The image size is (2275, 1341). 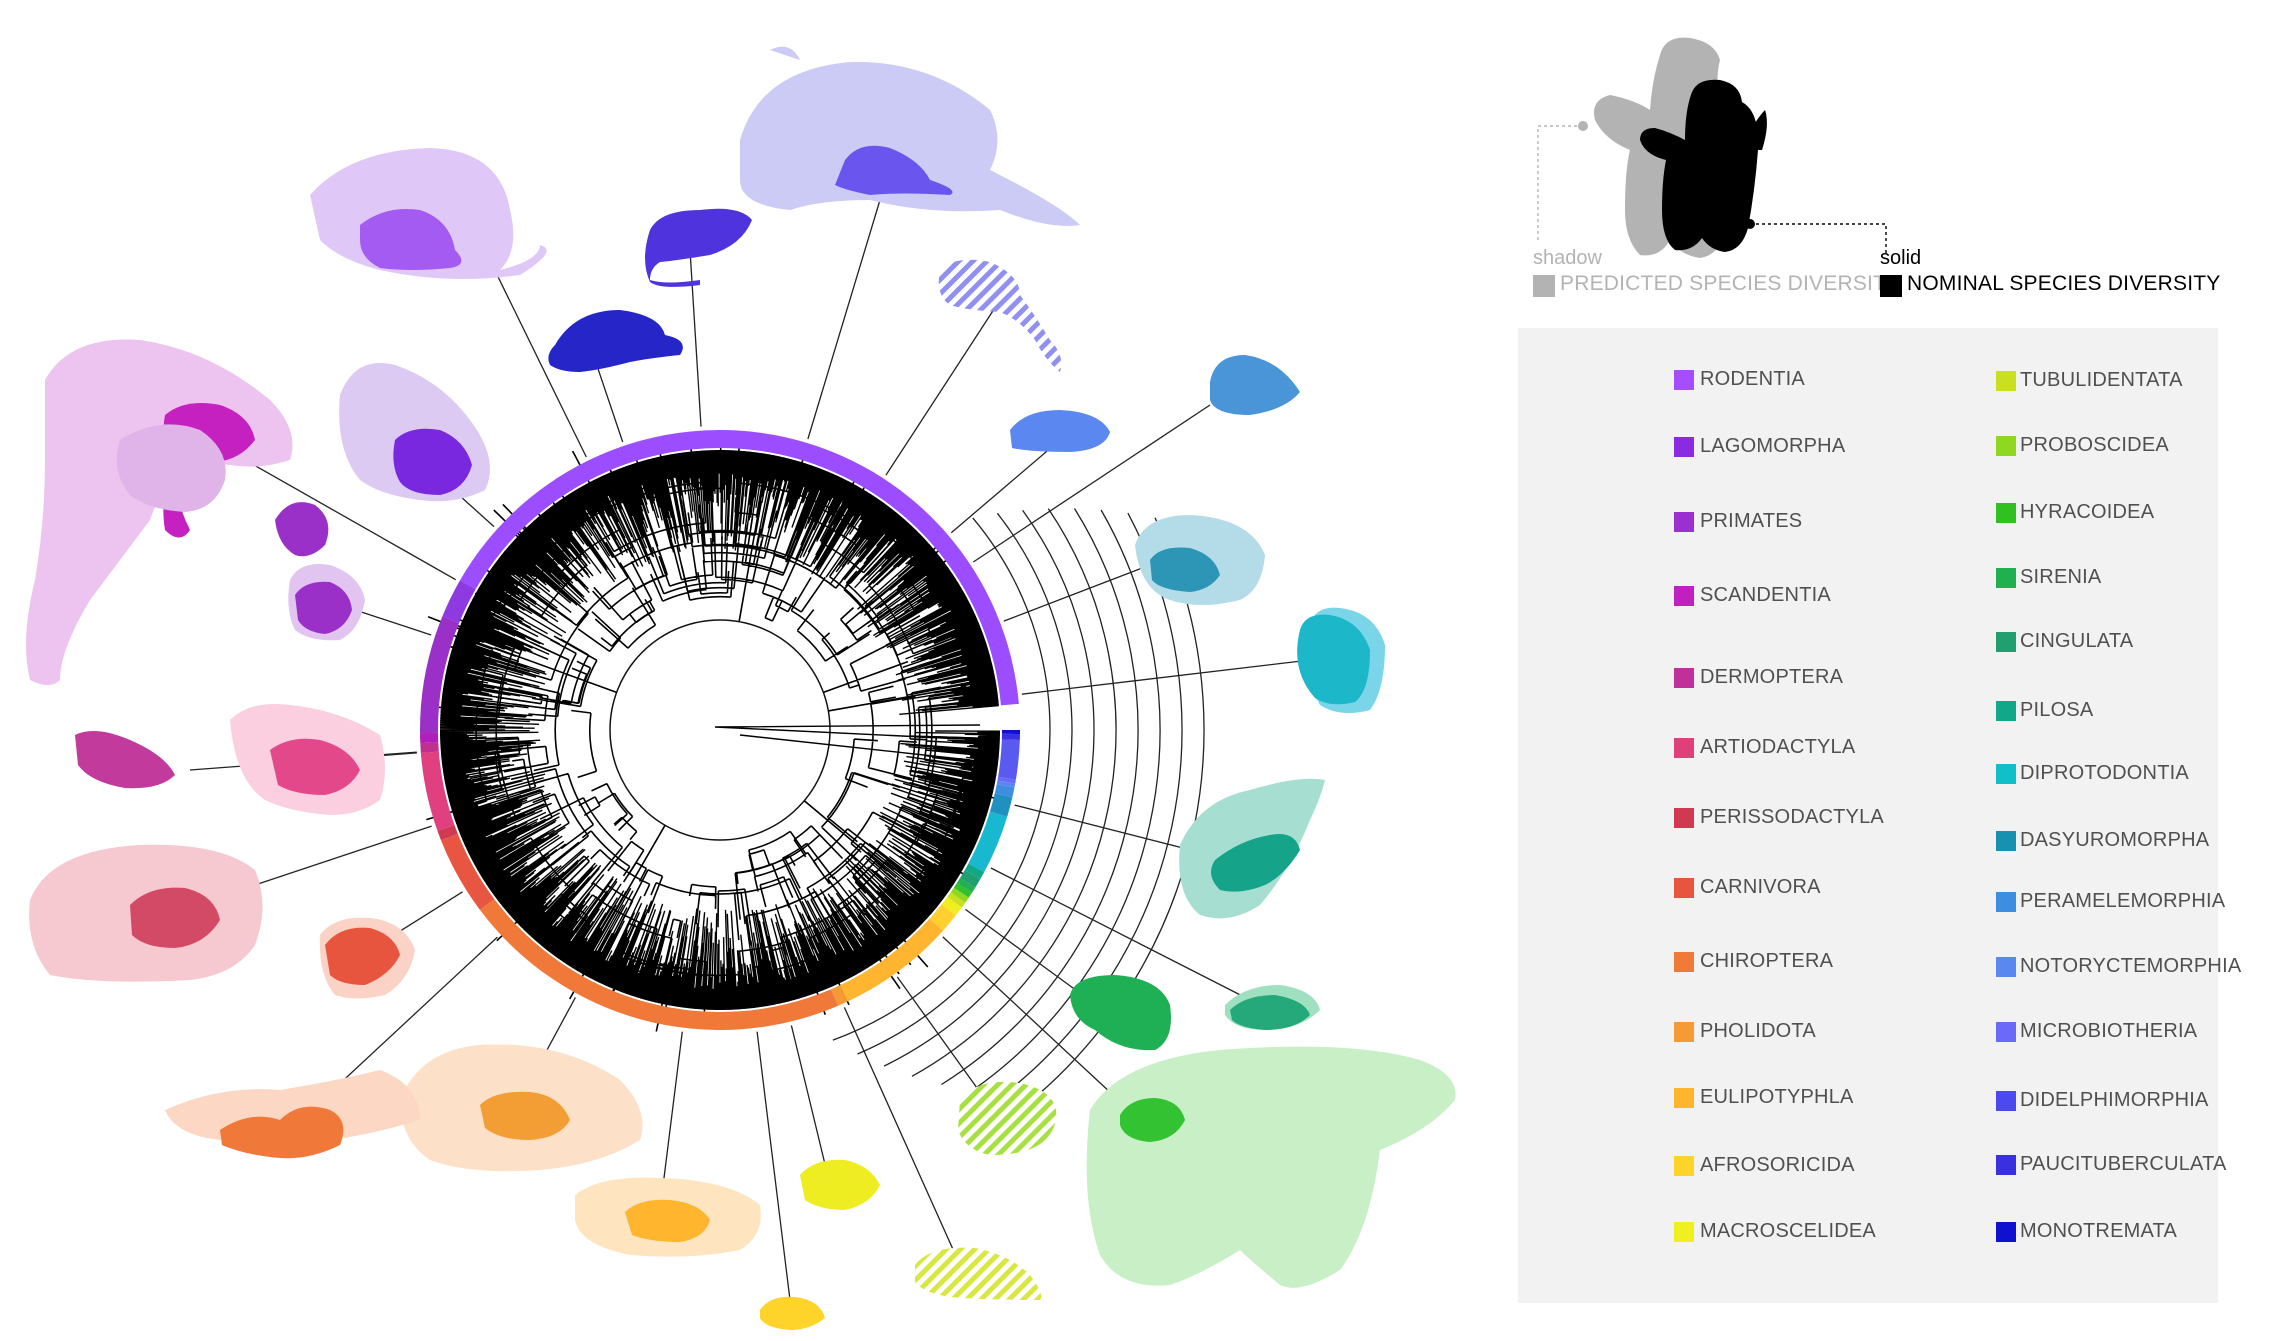 I want to click on legend-swatch-cingulata, so click(x=2006, y=642).